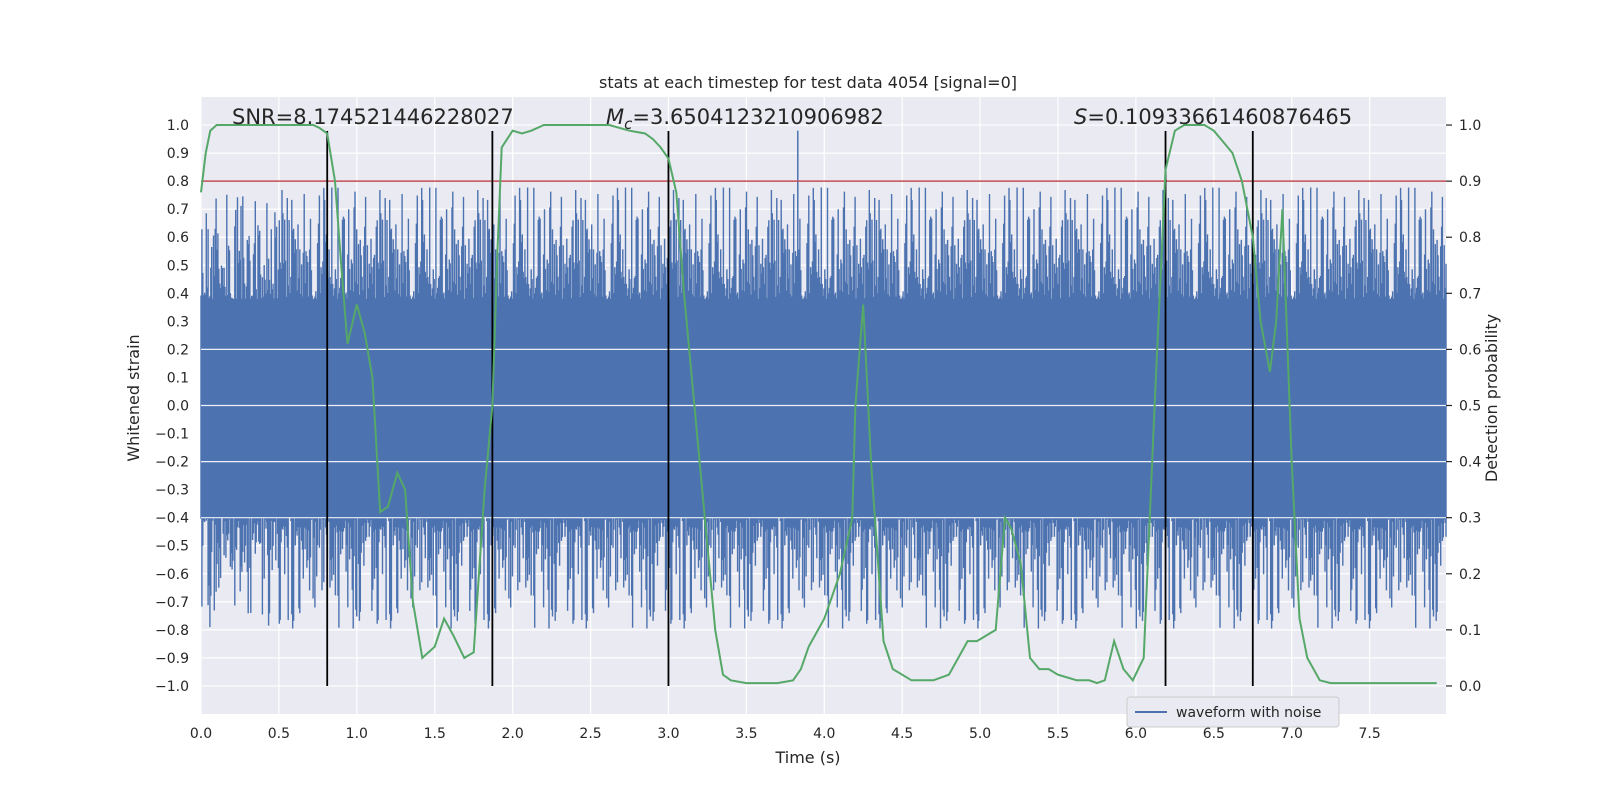 The width and height of the screenshot is (1600, 800). Describe the element at coordinates (172, 687) in the screenshot. I see `y-left-tick-label: −1.0` at that location.